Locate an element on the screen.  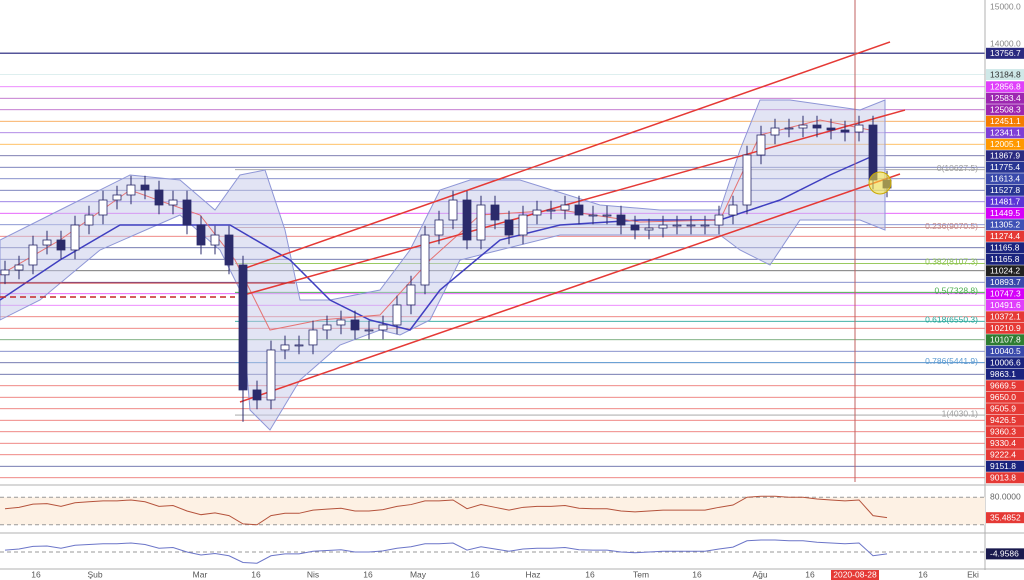
rsi-last-box is located at coordinates (1005, 518).